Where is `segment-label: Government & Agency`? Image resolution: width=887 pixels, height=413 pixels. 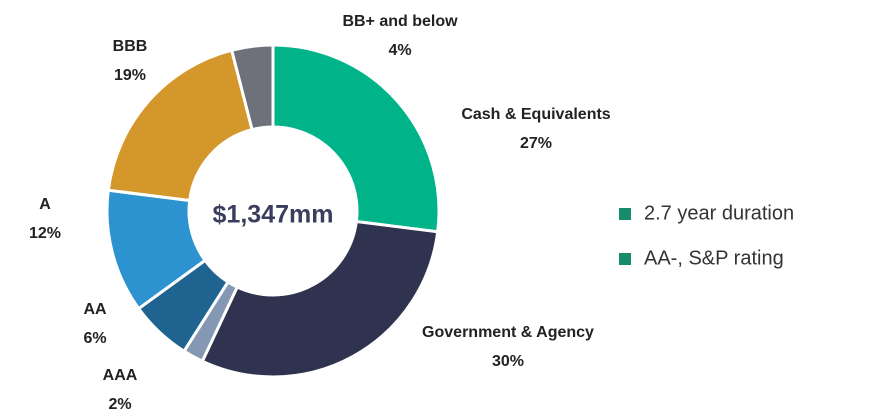 segment-label: Government & Agency is located at coordinates (508, 332).